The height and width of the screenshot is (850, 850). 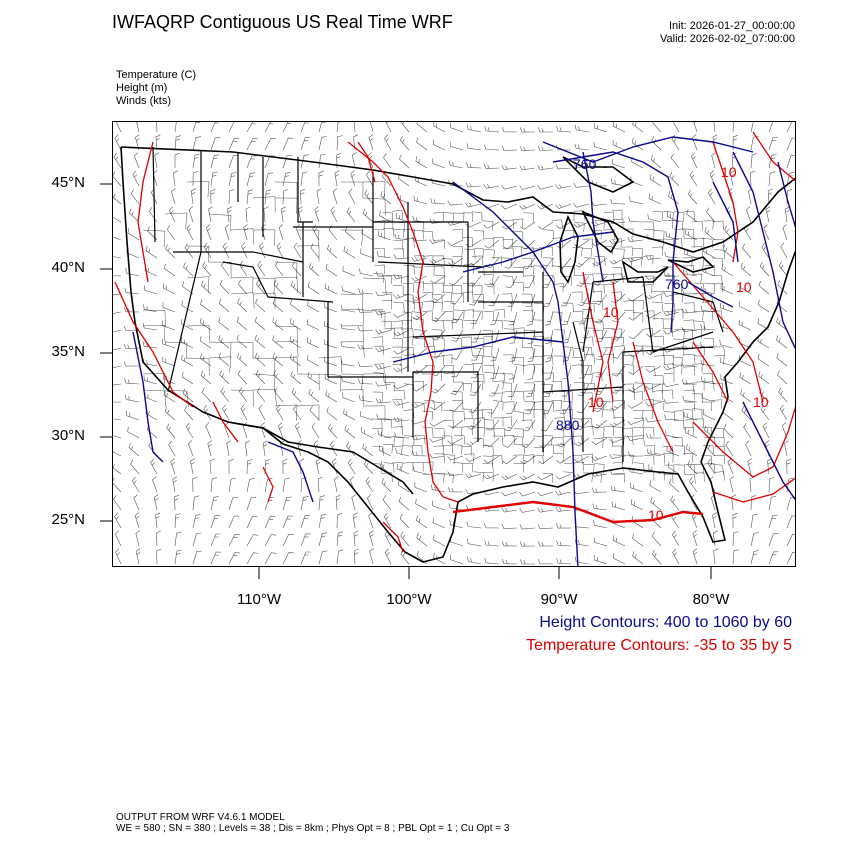 I want to click on temperature-contours-legend: Temperature Contours: -35 to 35 by 5, so click(x=659, y=645).